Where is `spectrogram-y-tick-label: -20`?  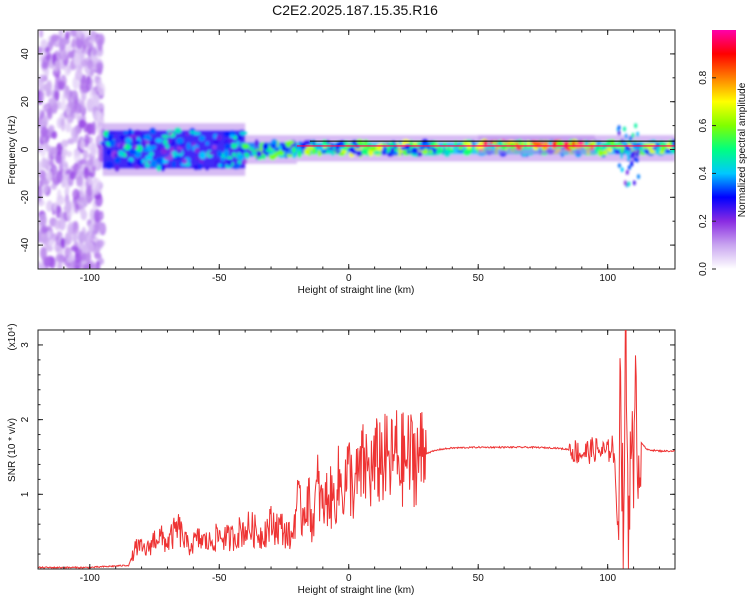 spectrogram-y-tick-label: -20 is located at coordinates (25, 197).